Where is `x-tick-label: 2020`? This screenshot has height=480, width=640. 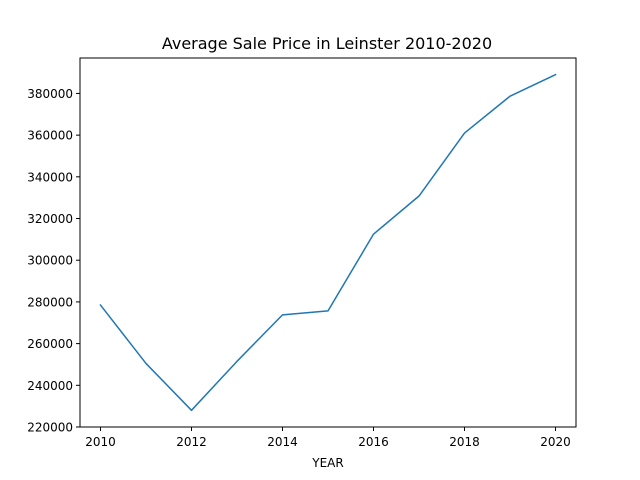 x-tick-label: 2020 is located at coordinates (555, 442).